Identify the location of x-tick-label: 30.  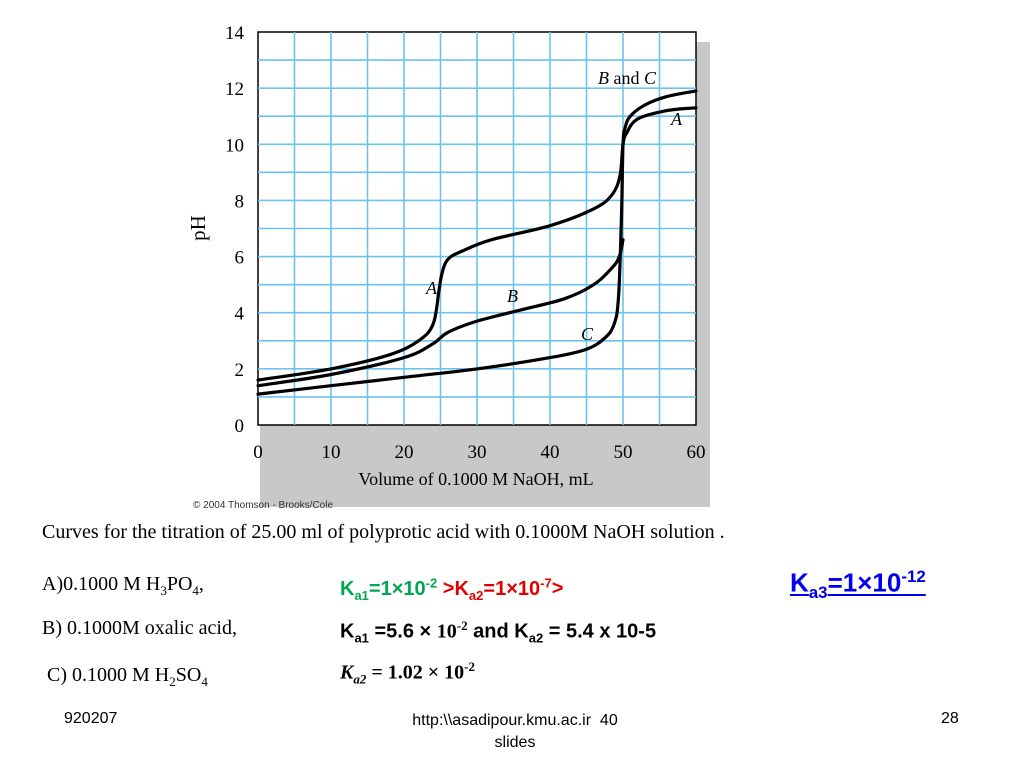
(477, 452).